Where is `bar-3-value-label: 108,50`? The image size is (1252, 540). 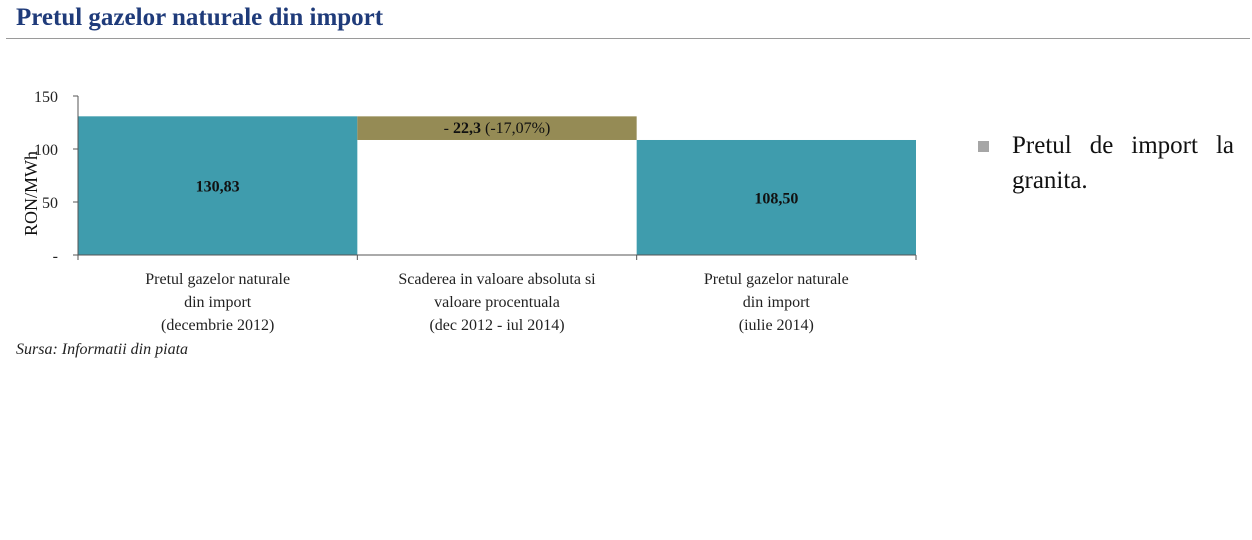 bar-3-value-label: 108,50 is located at coordinates (776, 198).